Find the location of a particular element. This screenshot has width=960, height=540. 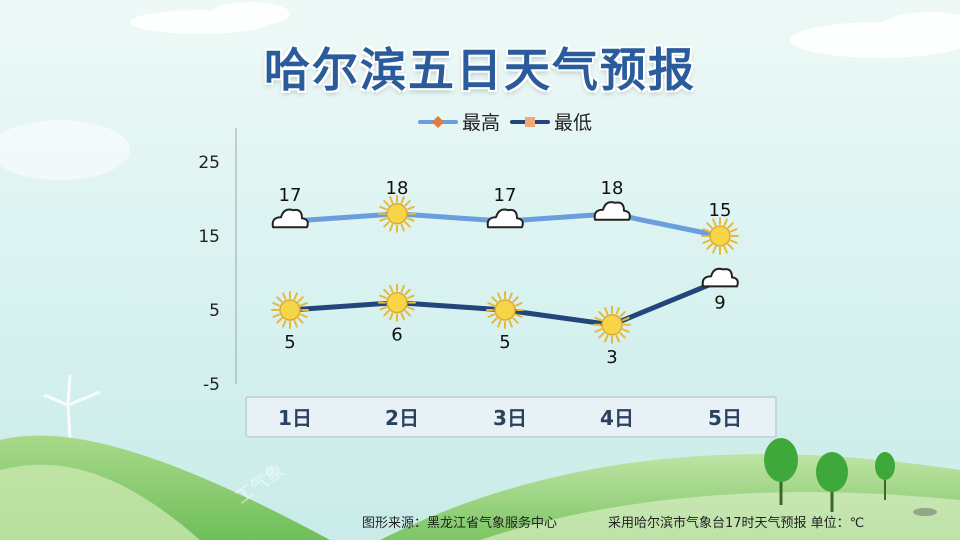

footer-source: 图形来源：黑龙江省气象服务中心 is located at coordinates (460, 523).